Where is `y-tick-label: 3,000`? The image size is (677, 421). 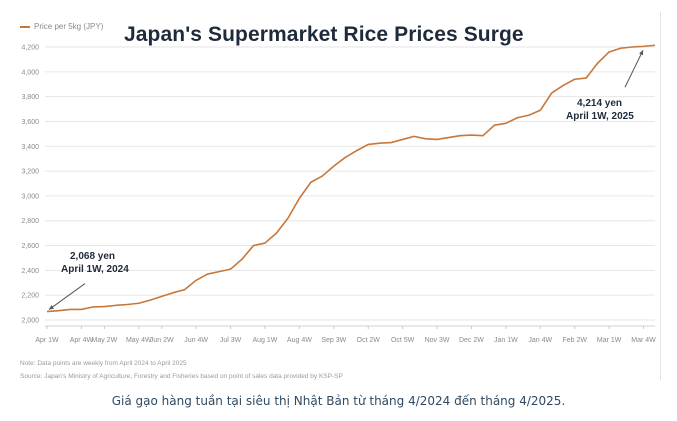 y-tick-label: 3,000 is located at coordinates (30, 196).